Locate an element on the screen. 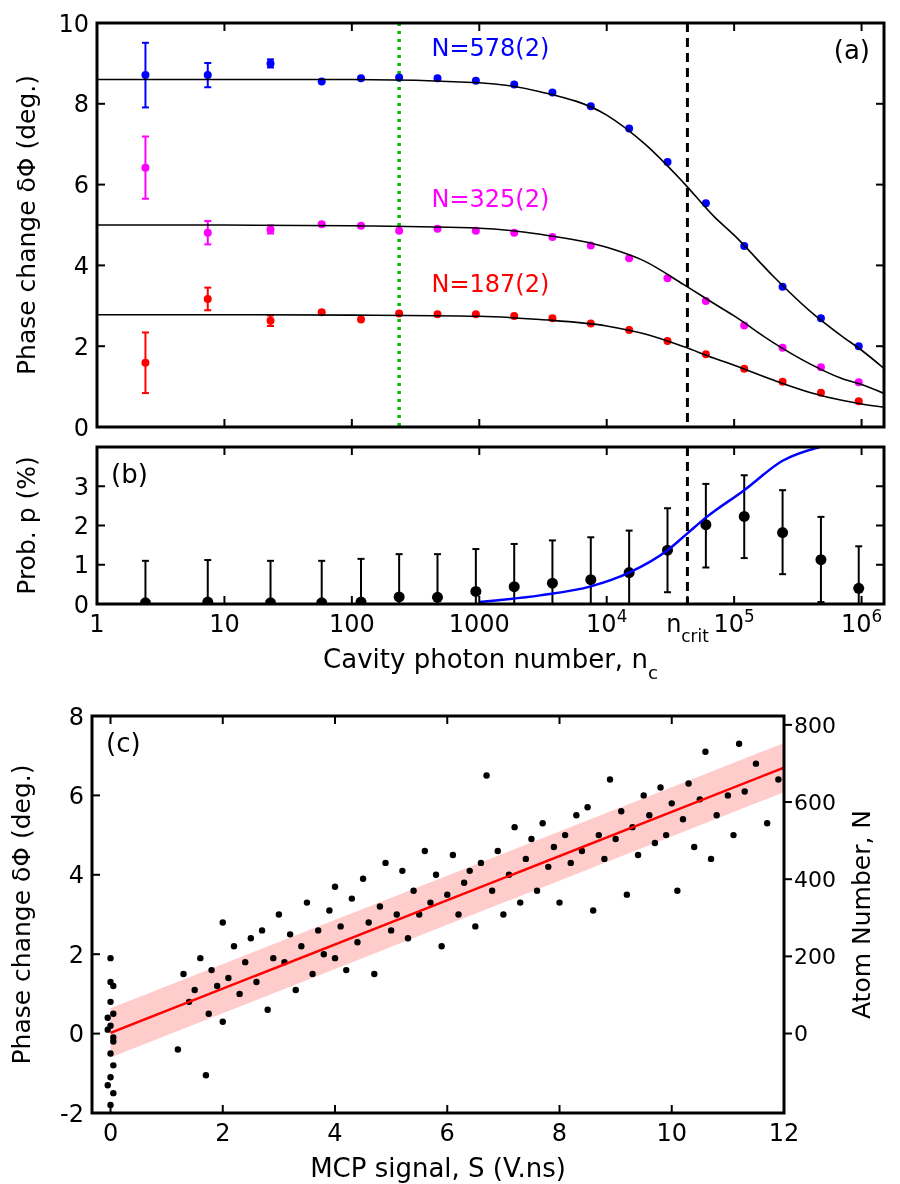 This screenshot has height=1184, width=900. y-tick-label: 10 is located at coordinates (73, 23).